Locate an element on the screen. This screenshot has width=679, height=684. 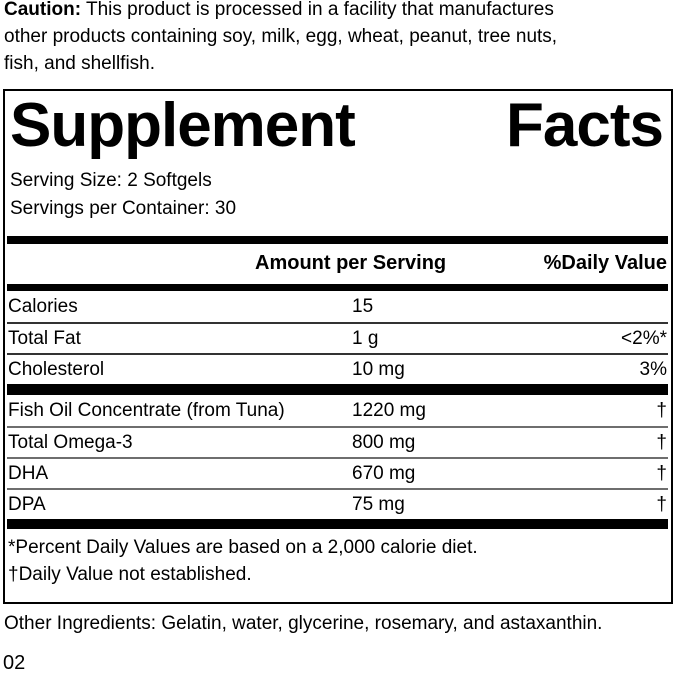
rule-thick-middle is located at coordinates (337, 389).